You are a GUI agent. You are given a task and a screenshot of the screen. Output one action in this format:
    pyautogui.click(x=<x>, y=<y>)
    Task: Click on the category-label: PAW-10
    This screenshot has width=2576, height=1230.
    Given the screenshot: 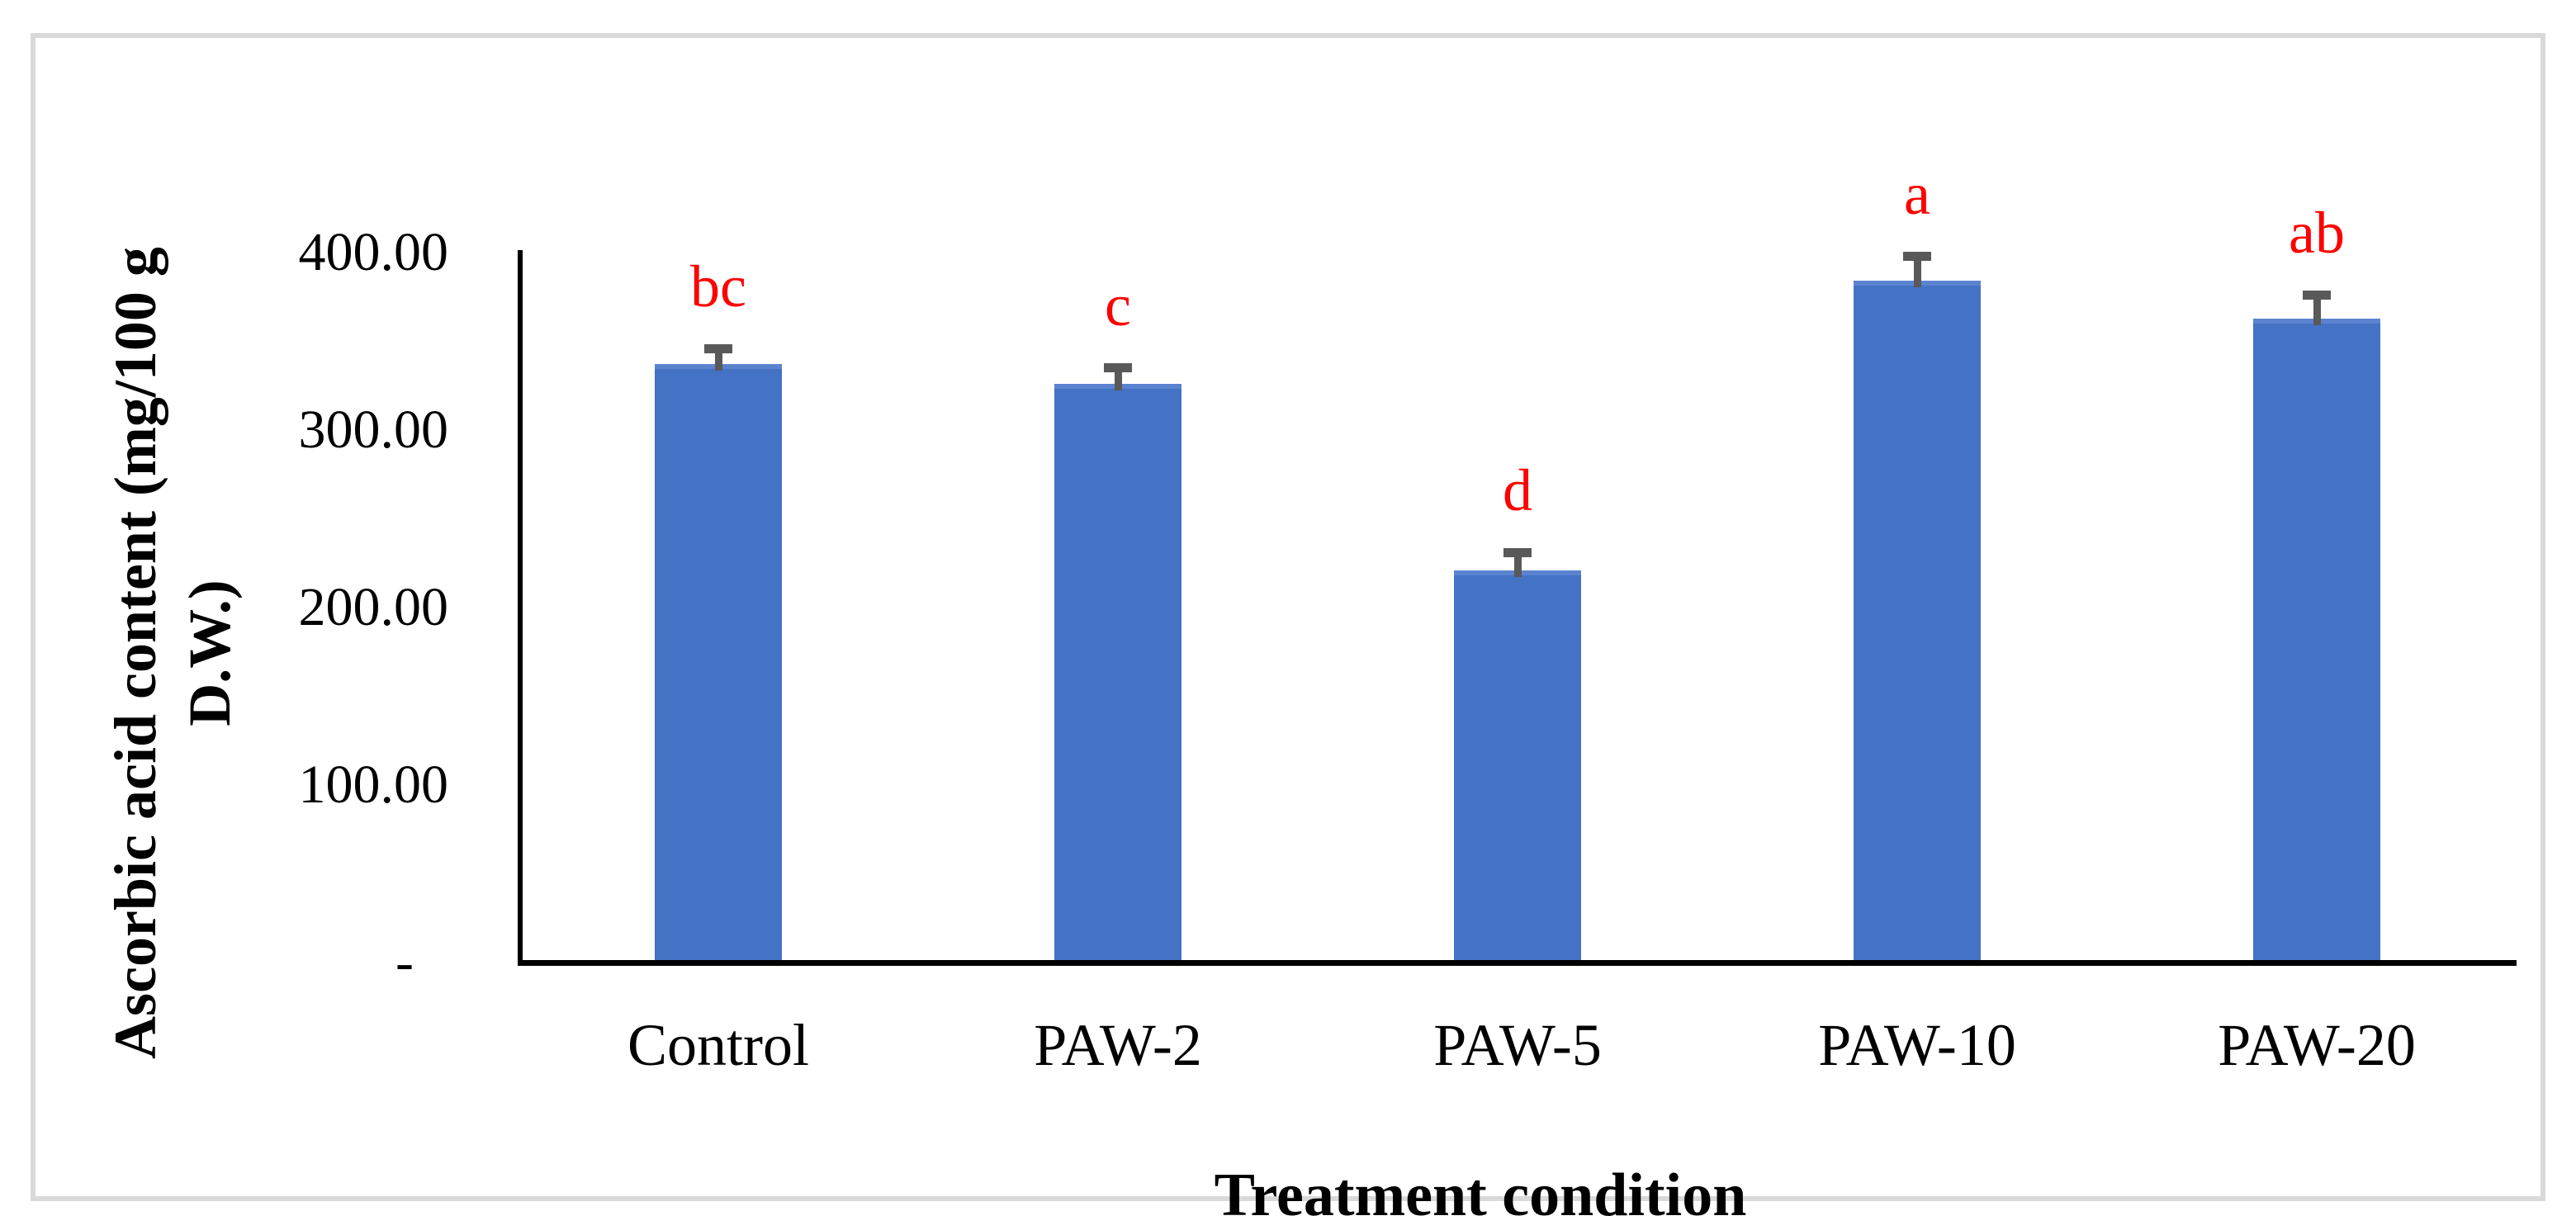 What is the action you would take?
    pyautogui.click(x=1917, y=1045)
    